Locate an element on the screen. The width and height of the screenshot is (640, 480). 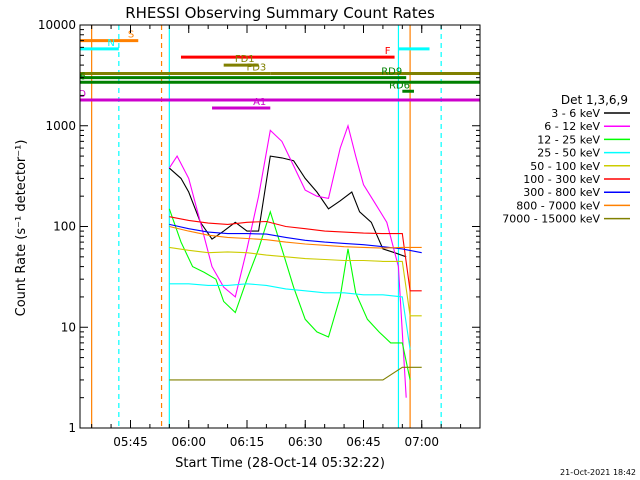
y-tick-label-1000: 1000 is located at coordinates (60, 126).